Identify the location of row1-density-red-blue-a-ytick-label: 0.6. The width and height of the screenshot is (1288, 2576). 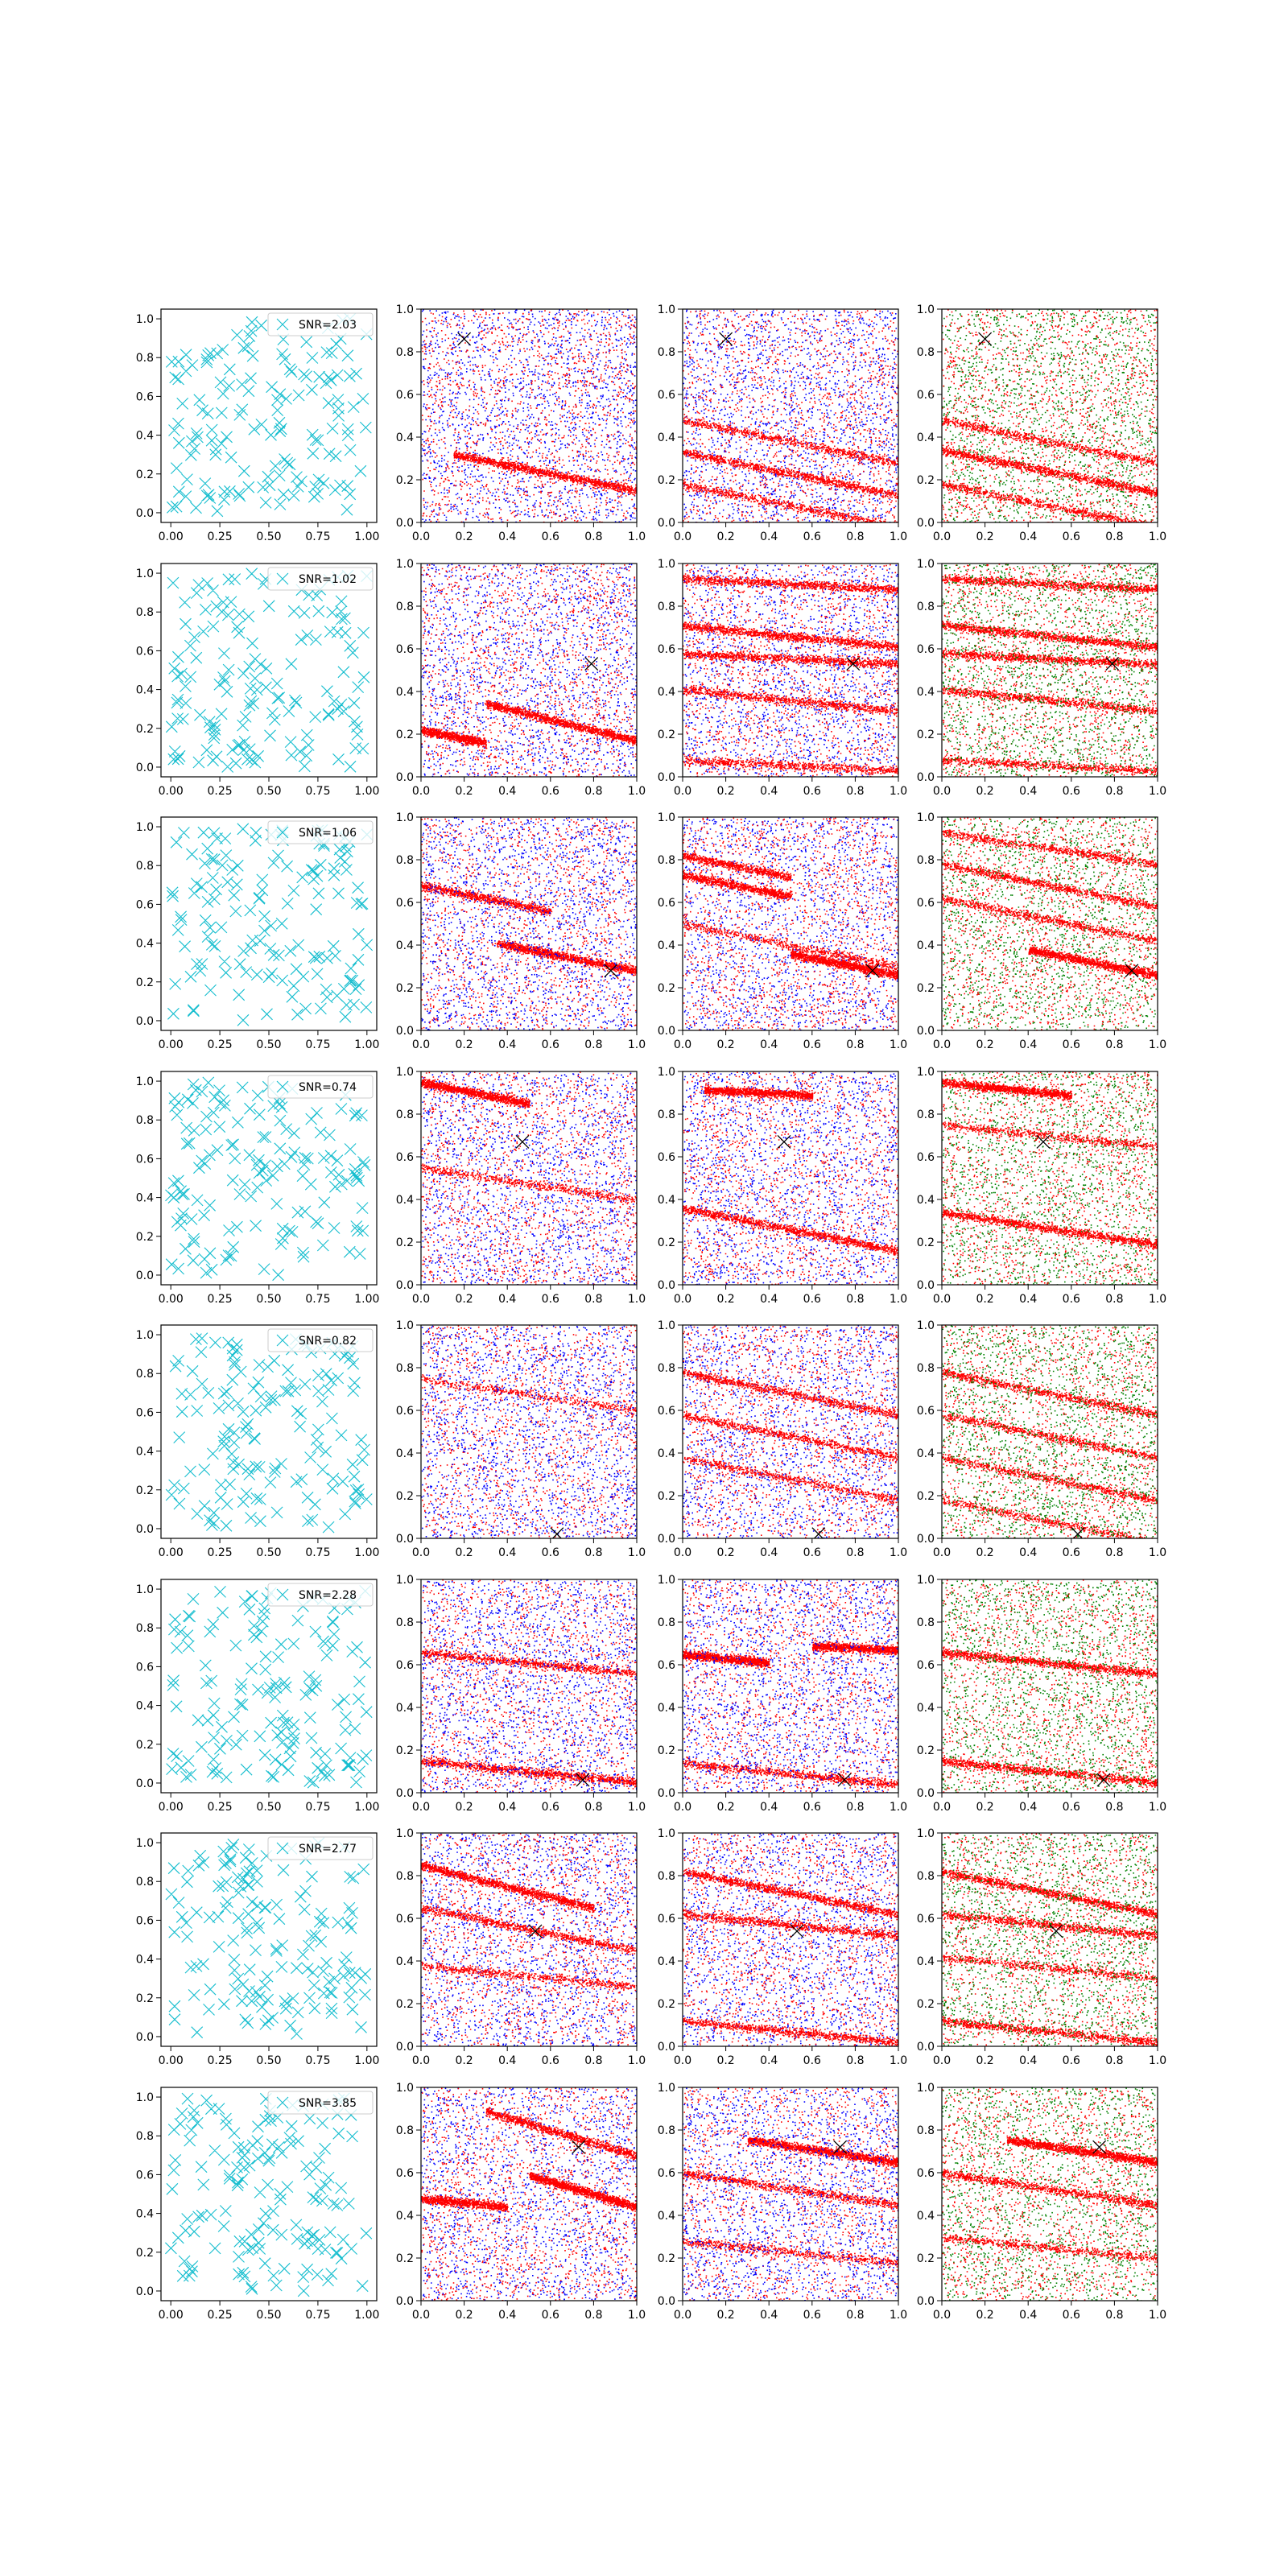
(405, 395).